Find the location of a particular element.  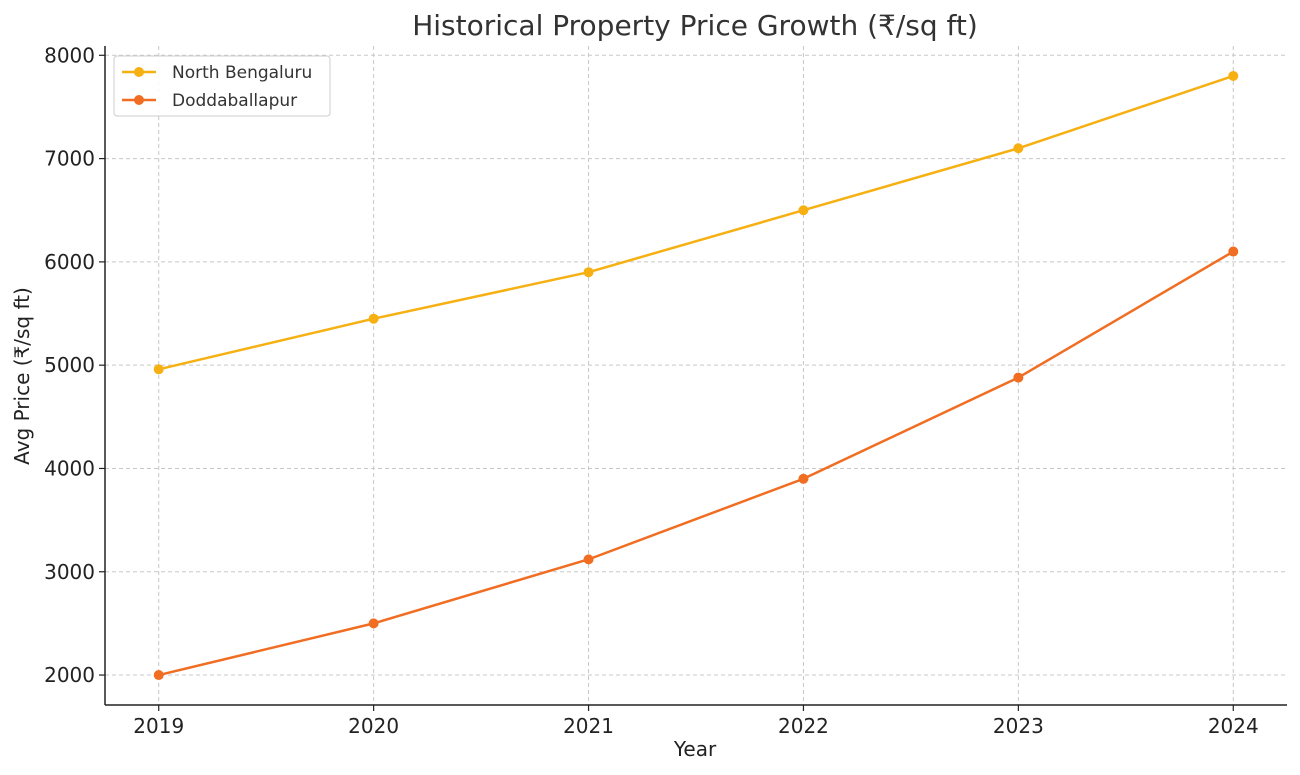

y-tick-label: 4000 is located at coordinates (69, 468).